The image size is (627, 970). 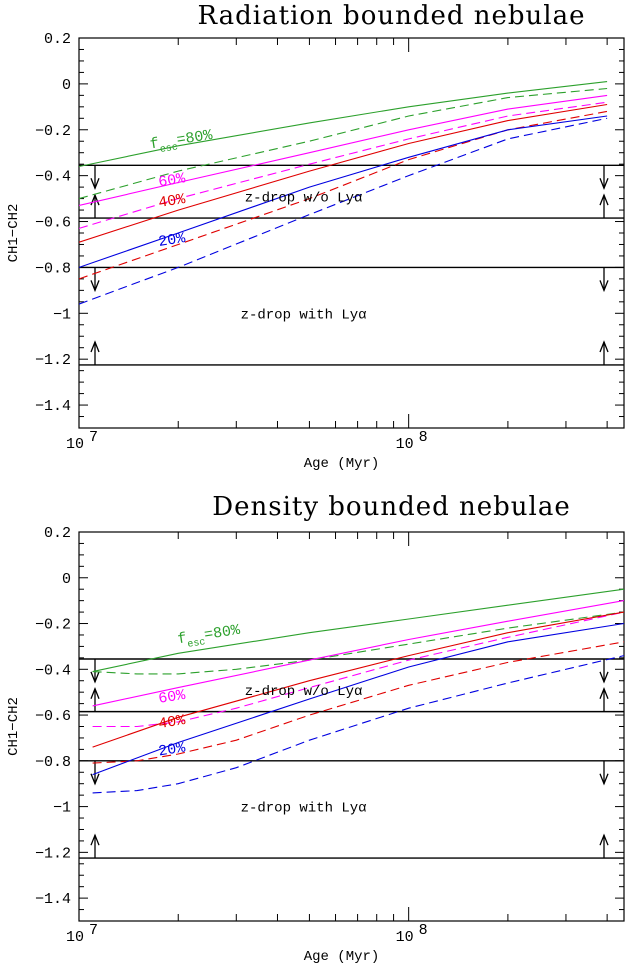 I want to click on chart-title: Radiation bounded nebulae, so click(x=391, y=16).